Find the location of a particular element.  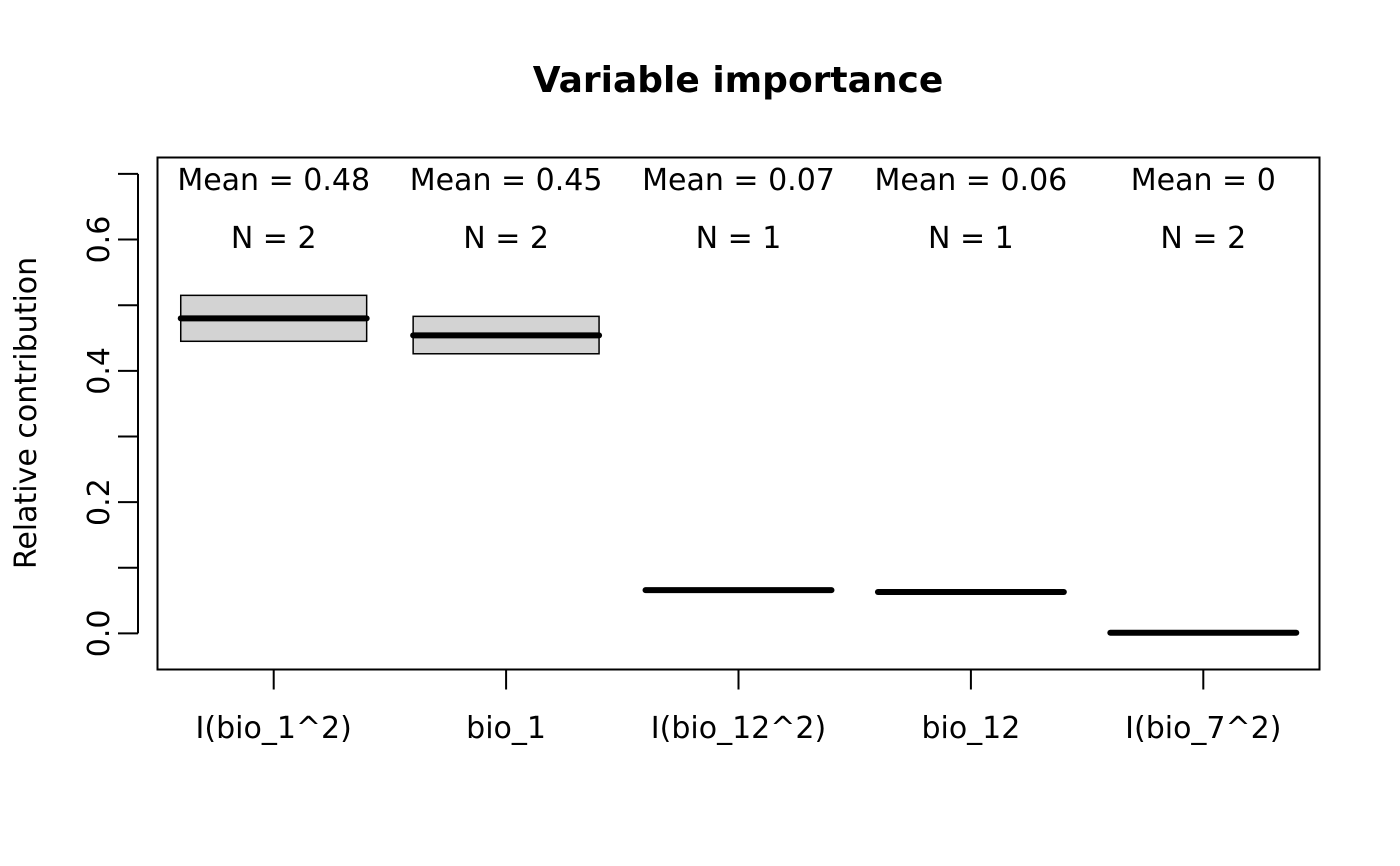

y-tick-label: 0.6 is located at coordinates (99, 240).